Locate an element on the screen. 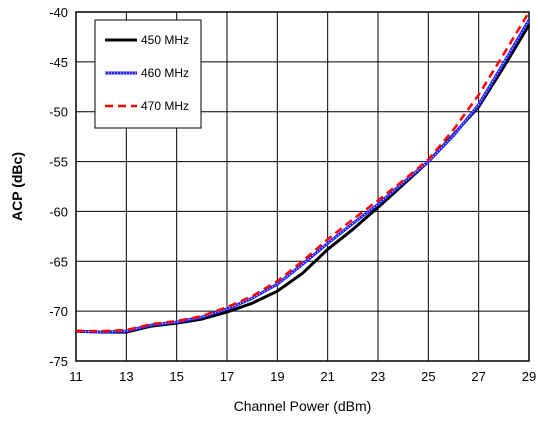 Image resolution: width=538 pixels, height=422 pixels. x-tick-label: 29 is located at coordinates (529, 376).